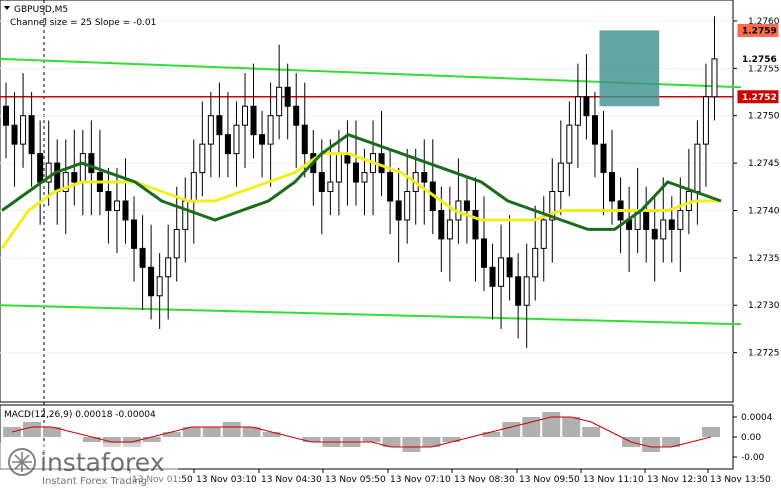 This screenshot has width=781, height=489. Describe the element at coordinates (764, 164) in the screenshot. I see `price-tick-label: 1.2745` at that location.